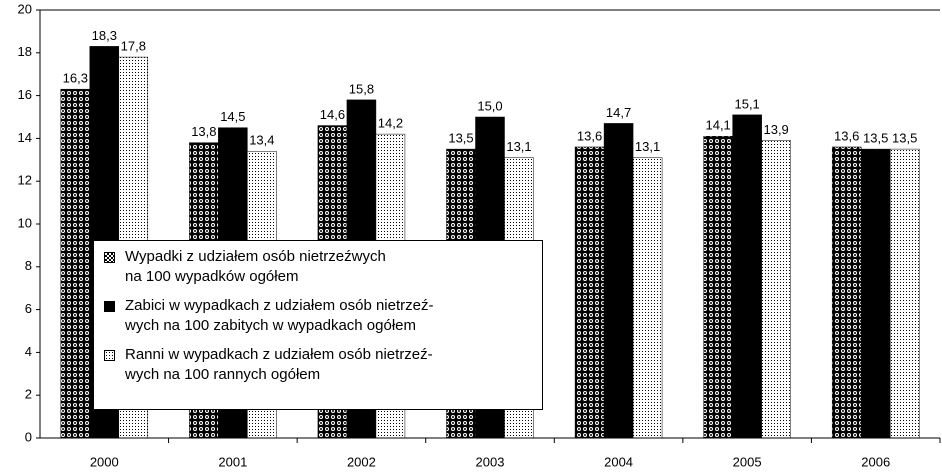  Describe the element at coordinates (746, 103) in the screenshot. I see `value-label: 15,1` at that location.